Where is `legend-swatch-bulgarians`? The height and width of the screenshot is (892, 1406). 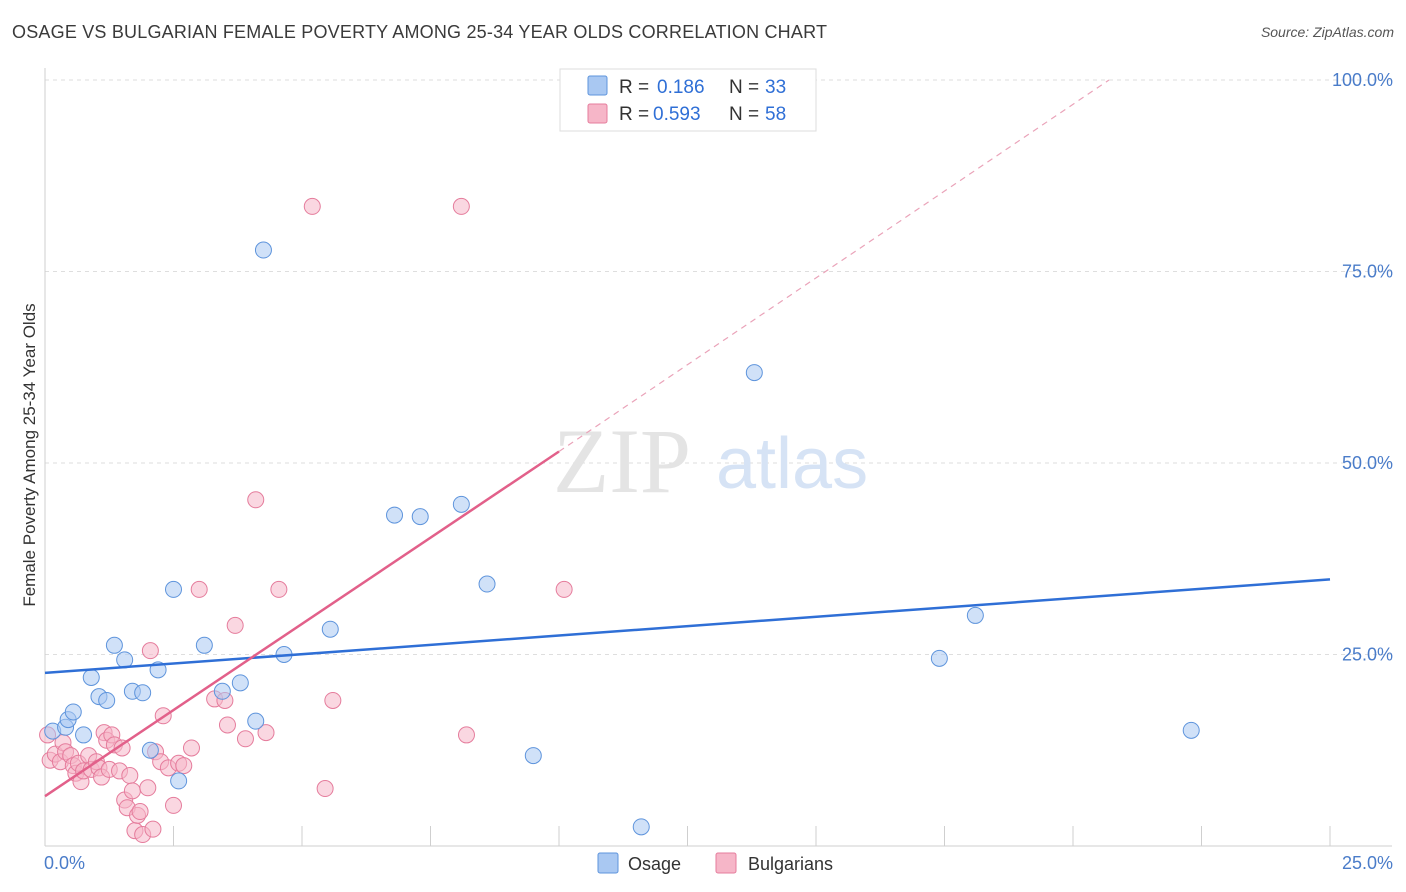
legend-swatch-bulgarians is located at coordinates (597, 113).